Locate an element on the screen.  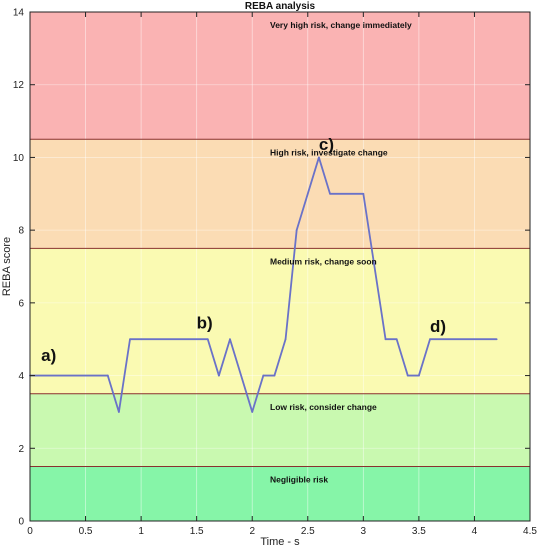
zone-label-1: Low risk, consider change is located at coordinates (323, 407).